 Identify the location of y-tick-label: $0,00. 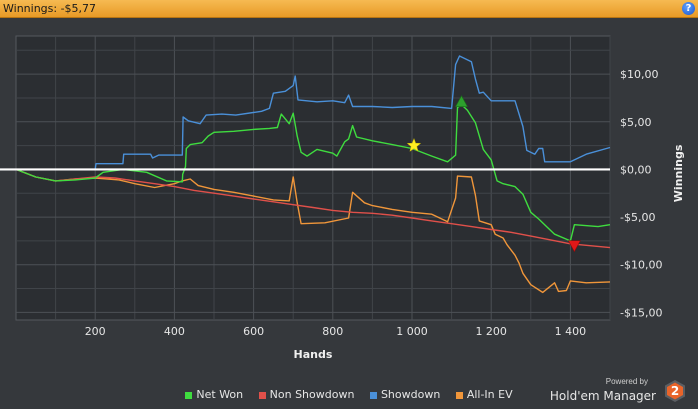
(636, 169).